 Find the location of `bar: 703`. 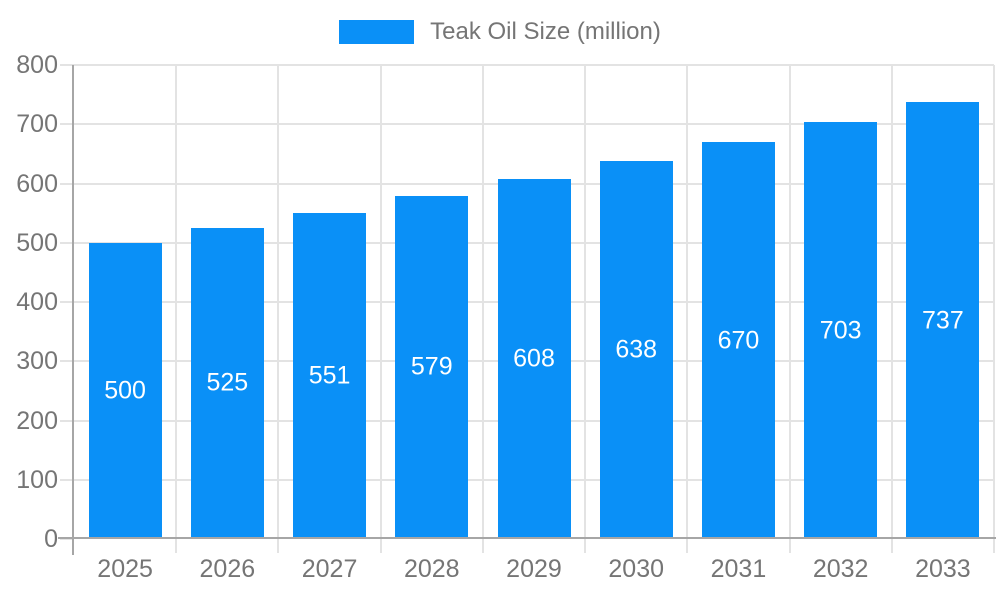

bar: 703 is located at coordinates (841, 330).